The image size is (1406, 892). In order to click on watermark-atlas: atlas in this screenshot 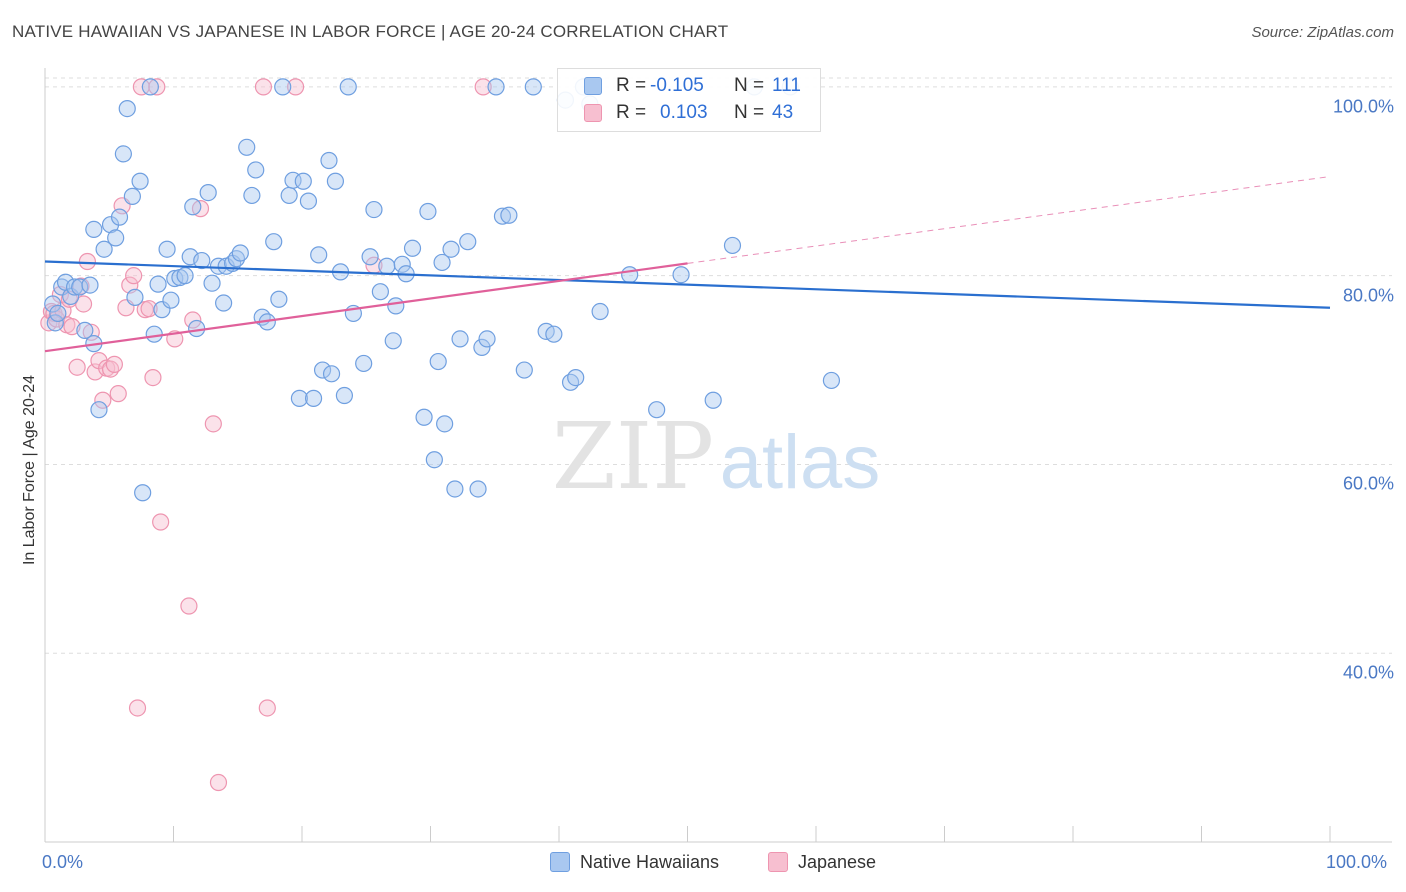, I will do `click(800, 462)`.